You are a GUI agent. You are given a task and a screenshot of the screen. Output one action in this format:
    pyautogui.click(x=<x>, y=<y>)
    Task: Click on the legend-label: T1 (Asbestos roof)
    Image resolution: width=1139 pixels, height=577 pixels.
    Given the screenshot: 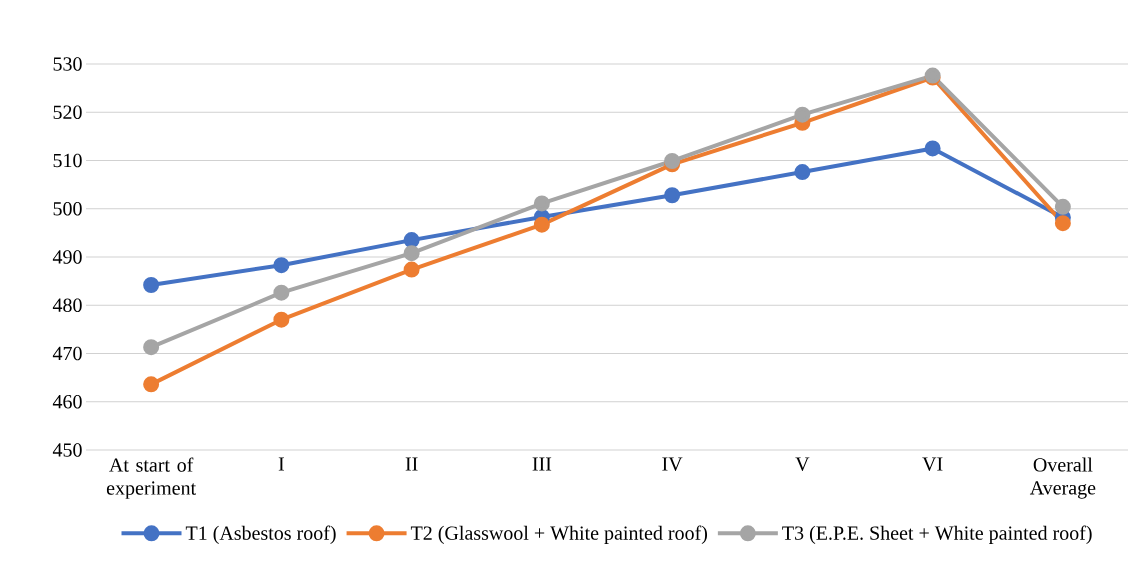 What is the action you would take?
    pyautogui.click(x=260, y=534)
    